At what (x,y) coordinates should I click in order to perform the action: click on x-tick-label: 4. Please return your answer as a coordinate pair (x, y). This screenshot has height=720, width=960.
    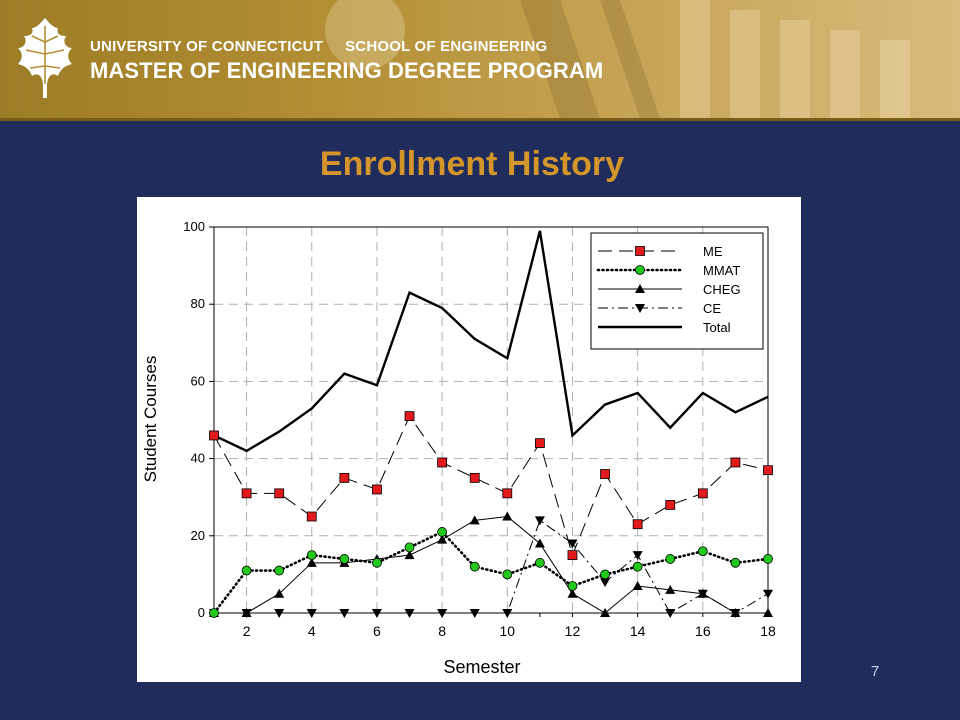
    Looking at the image, I should click on (312, 631).